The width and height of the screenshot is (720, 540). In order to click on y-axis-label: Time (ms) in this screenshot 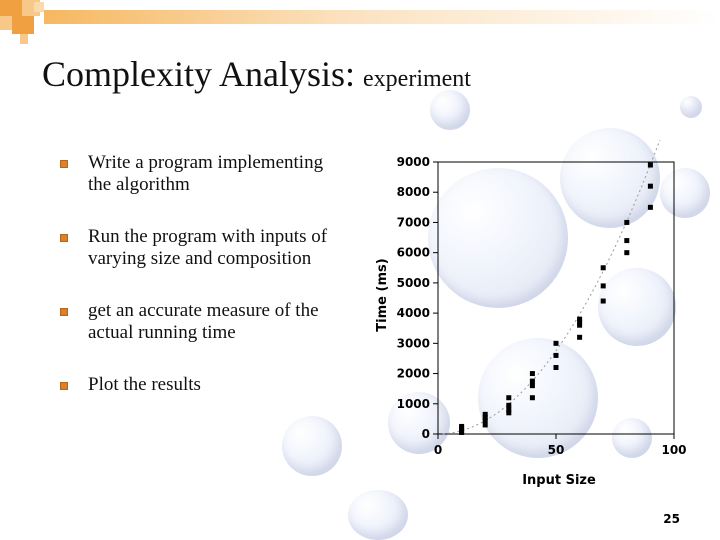, I will do `click(382, 294)`.